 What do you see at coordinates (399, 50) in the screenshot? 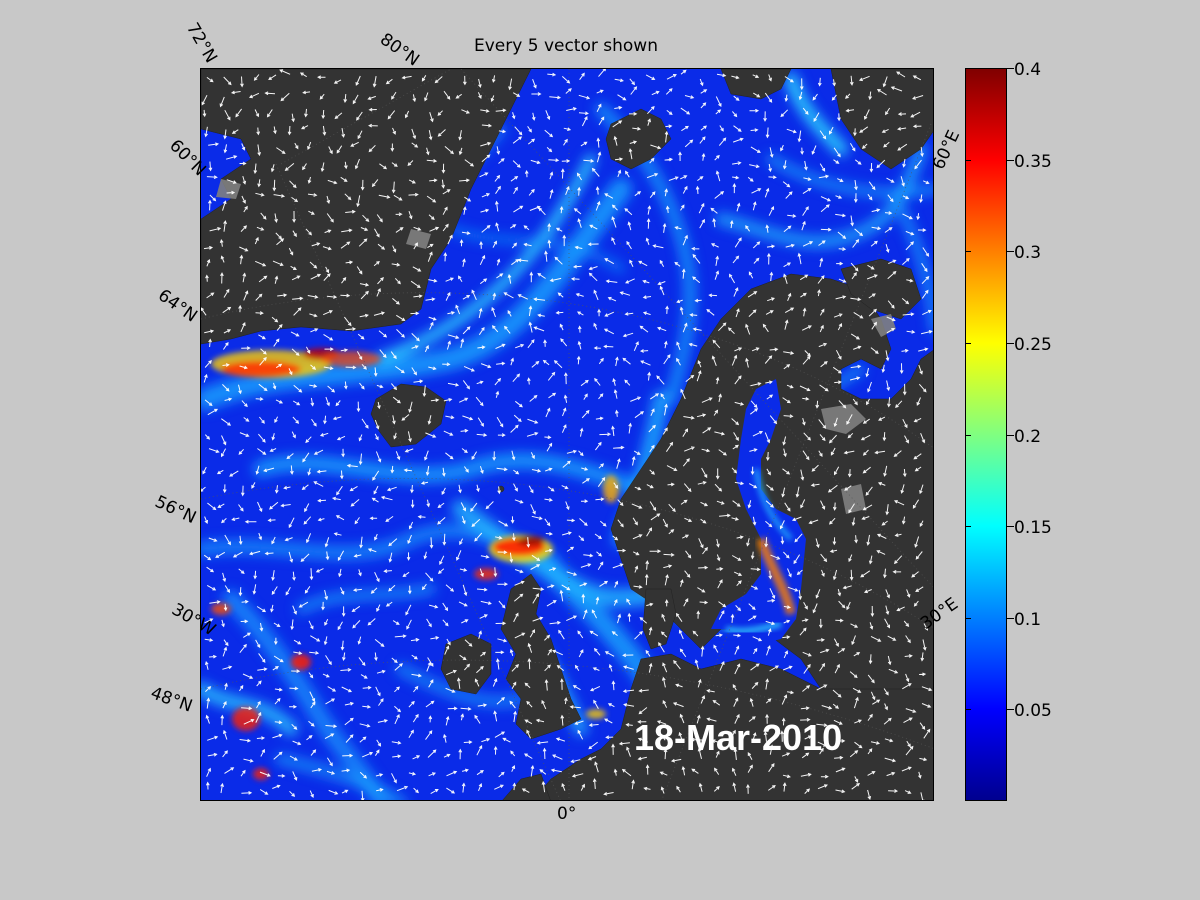
I see `label-80n: 80°N` at bounding box center [399, 50].